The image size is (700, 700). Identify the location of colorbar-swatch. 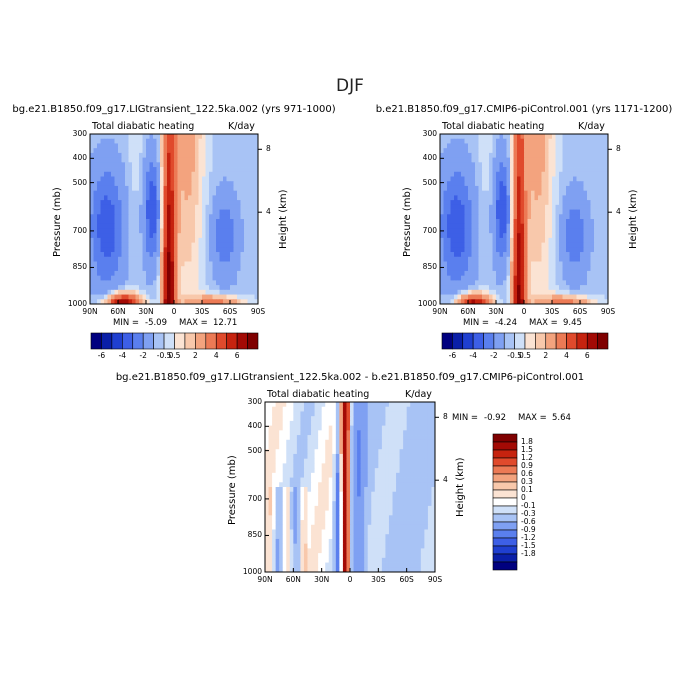
(169, 341).